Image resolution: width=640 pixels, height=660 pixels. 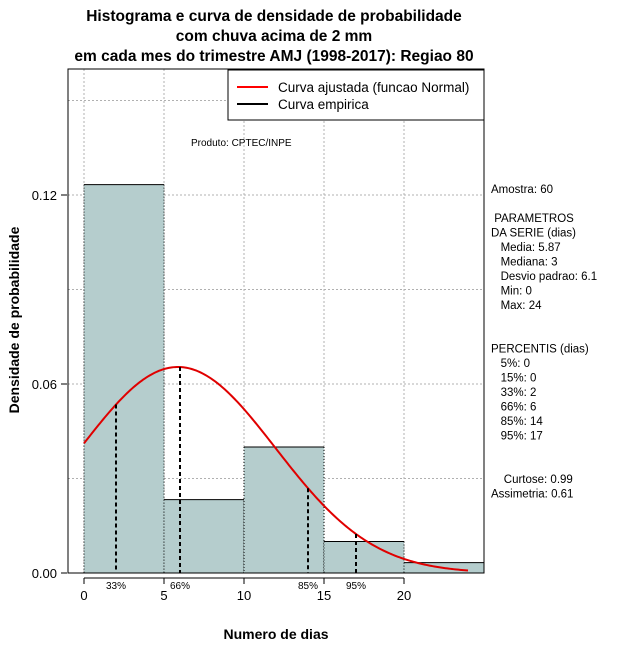 I want to click on stats-line: Amostra: 60, so click(x=522, y=190).